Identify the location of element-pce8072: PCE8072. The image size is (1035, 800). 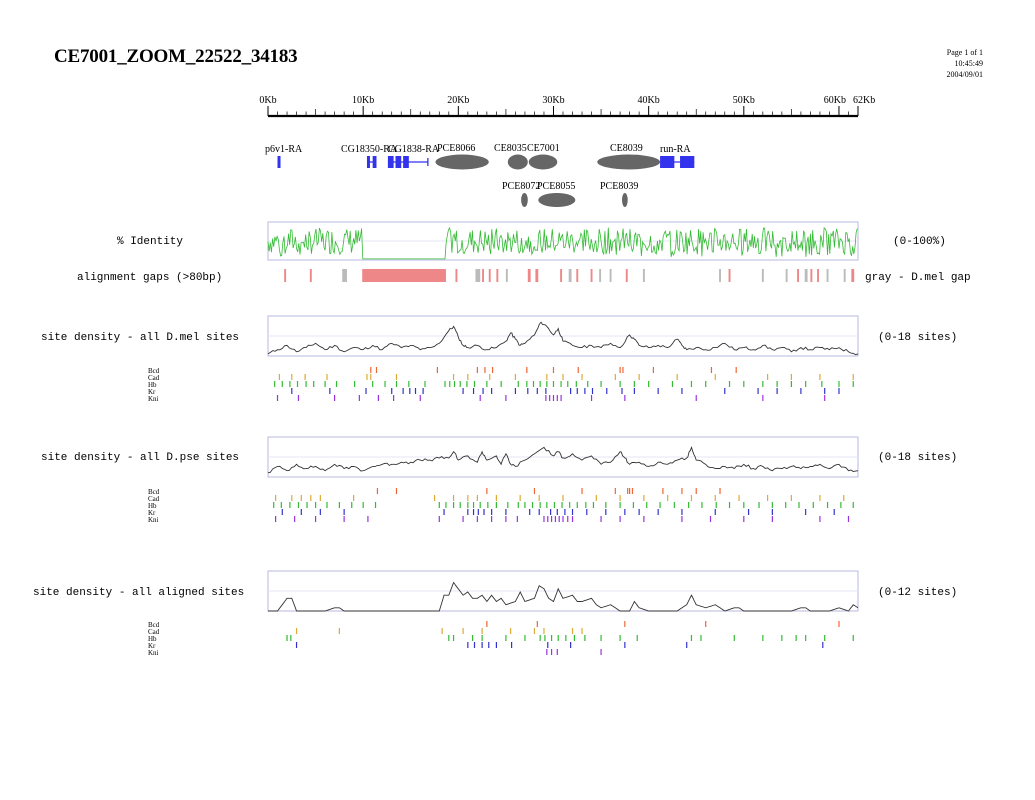
(521, 194).